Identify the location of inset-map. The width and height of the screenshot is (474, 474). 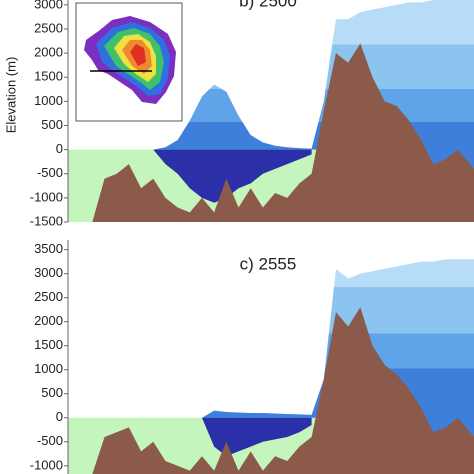
(129, 62).